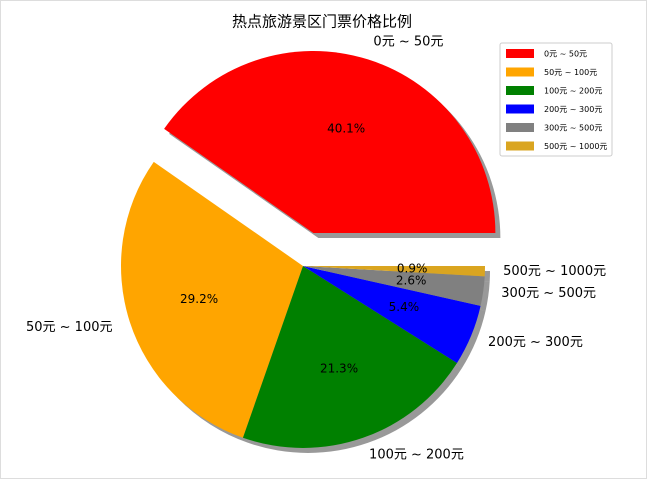 The image size is (647, 479). I want to click on wedge-label: 0元 ~ 50元, so click(408, 42).